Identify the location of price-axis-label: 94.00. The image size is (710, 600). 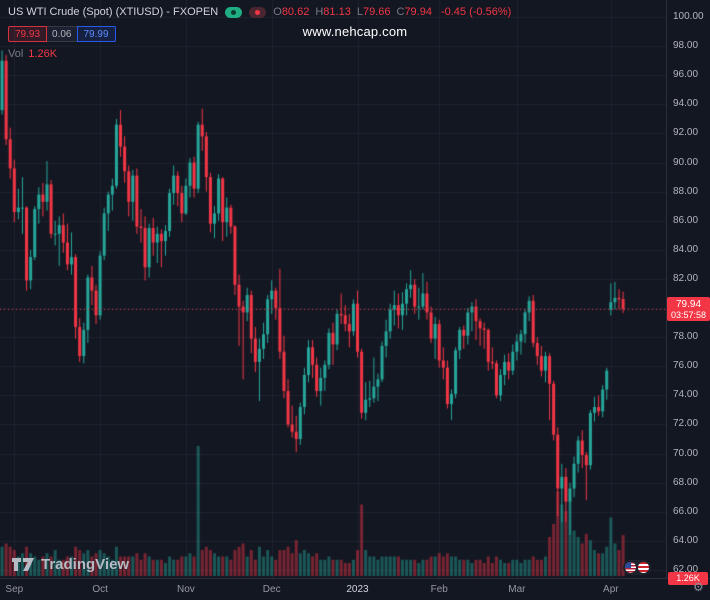
(686, 104).